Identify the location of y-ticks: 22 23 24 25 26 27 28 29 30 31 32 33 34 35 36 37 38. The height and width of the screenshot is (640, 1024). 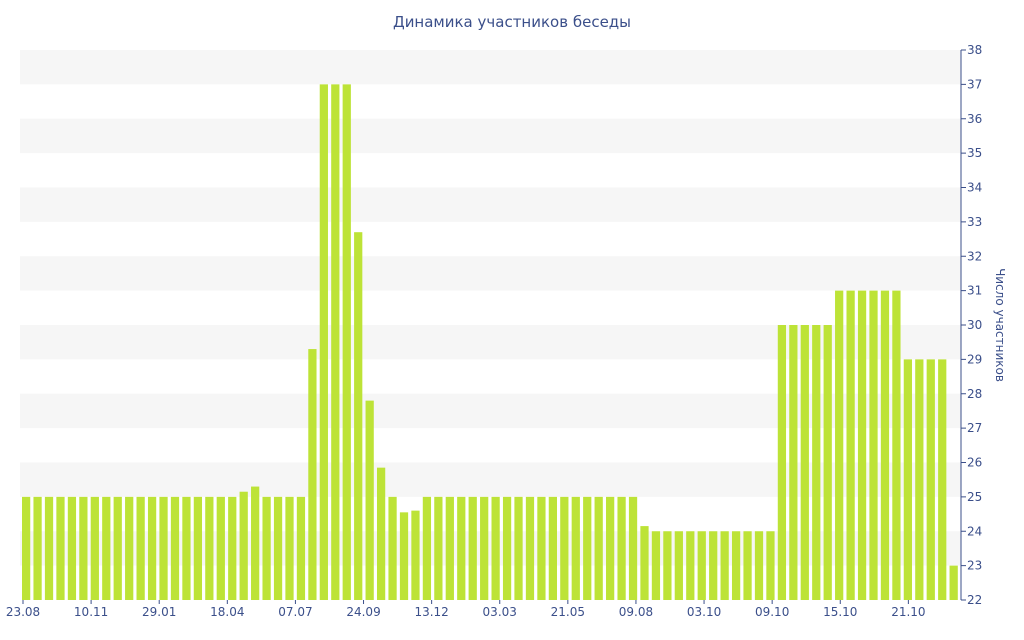
(971, 325).